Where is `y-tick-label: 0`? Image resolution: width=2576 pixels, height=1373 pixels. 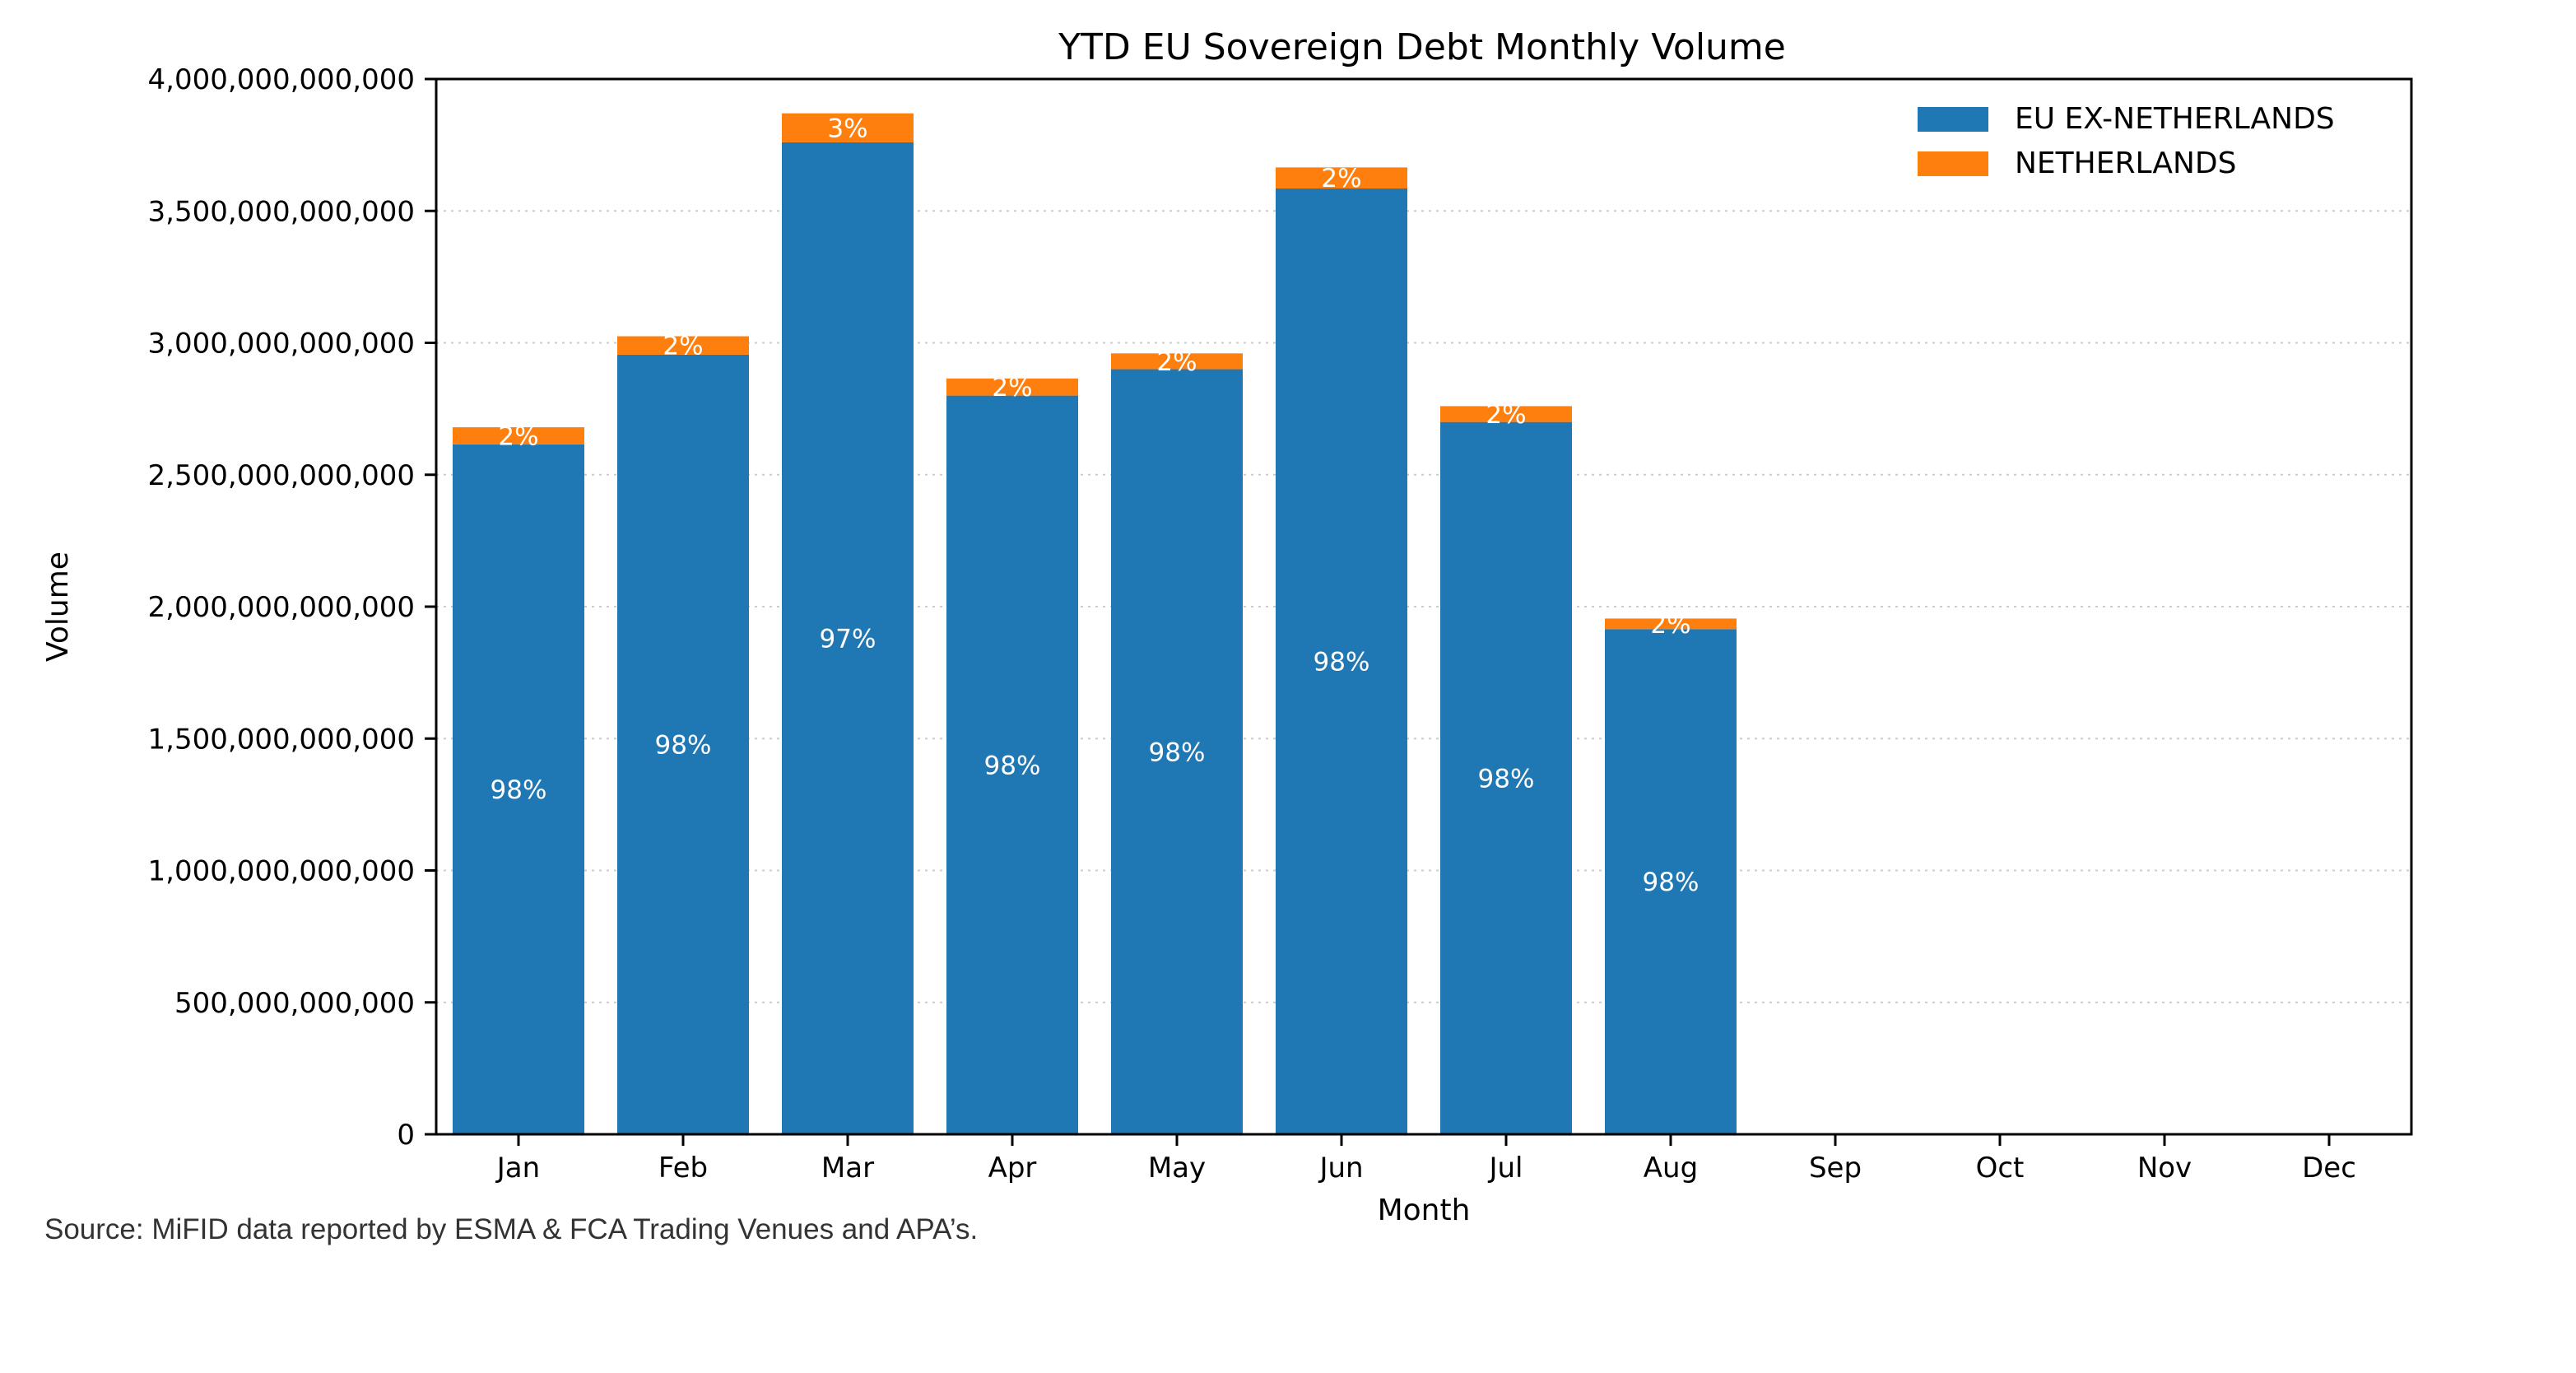
y-tick-label: 0 is located at coordinates (406, 1135).